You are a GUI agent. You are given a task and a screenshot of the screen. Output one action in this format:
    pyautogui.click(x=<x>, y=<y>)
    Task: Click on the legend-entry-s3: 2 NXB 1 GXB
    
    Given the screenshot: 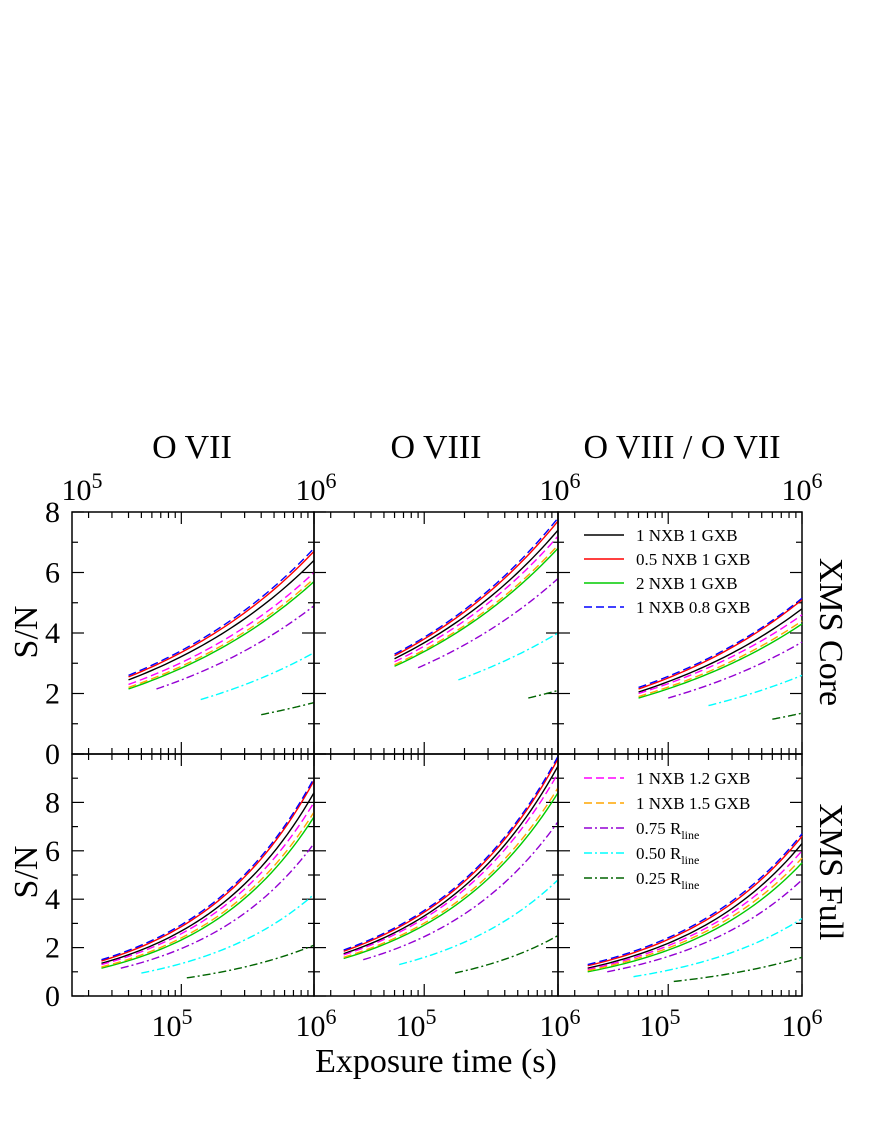 What is the action you would take?
    pyautogui.click(x=661, y=583)
    